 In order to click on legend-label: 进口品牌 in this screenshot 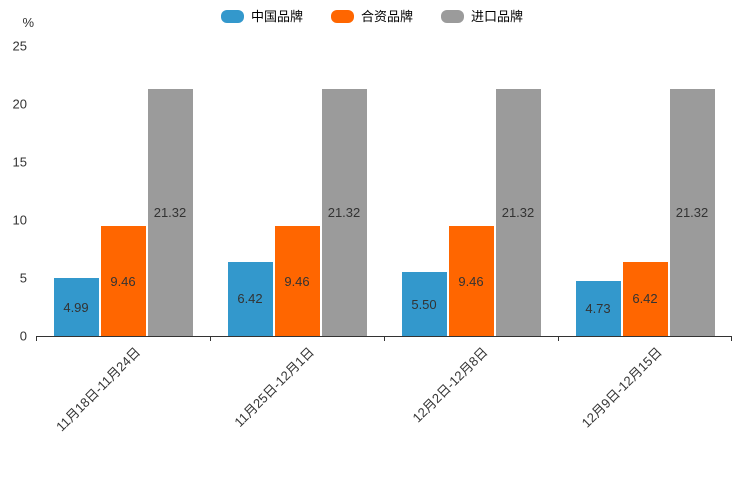, I will do `click(497, 16)`.